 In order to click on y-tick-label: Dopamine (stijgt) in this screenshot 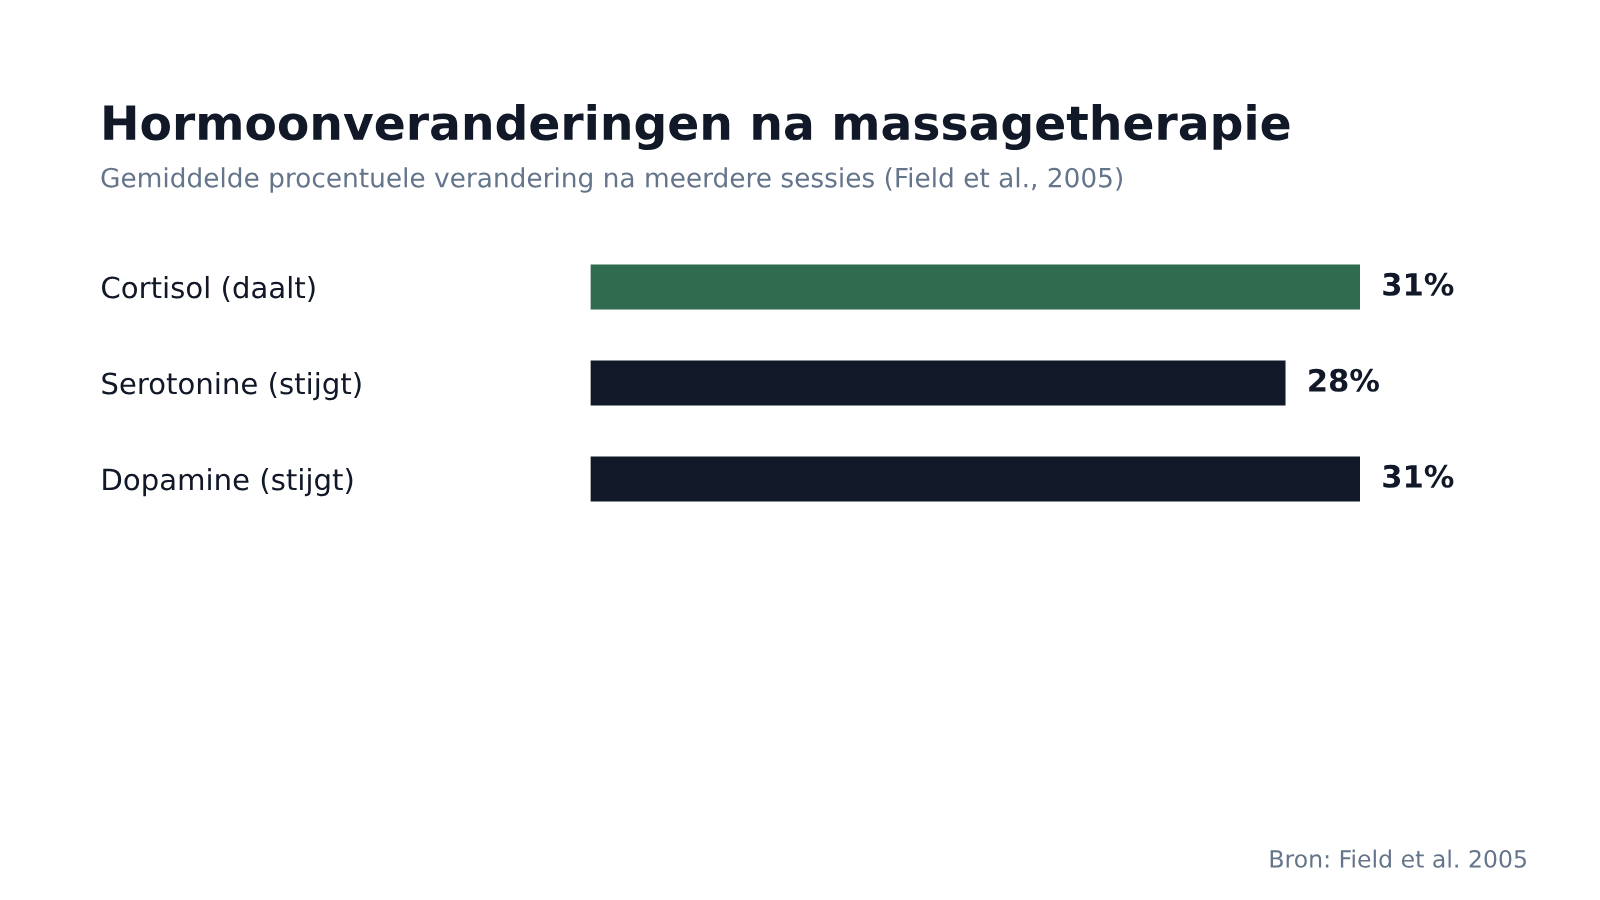, I will do `click(228, 482)`.